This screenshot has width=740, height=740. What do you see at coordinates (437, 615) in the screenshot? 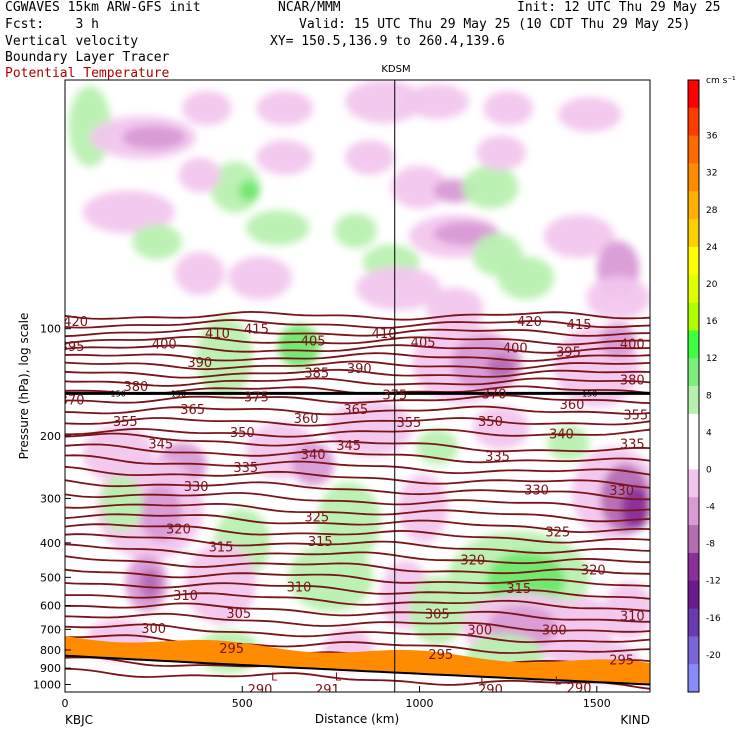
I see `contour-label: 305` at bounding box center [437, 615].